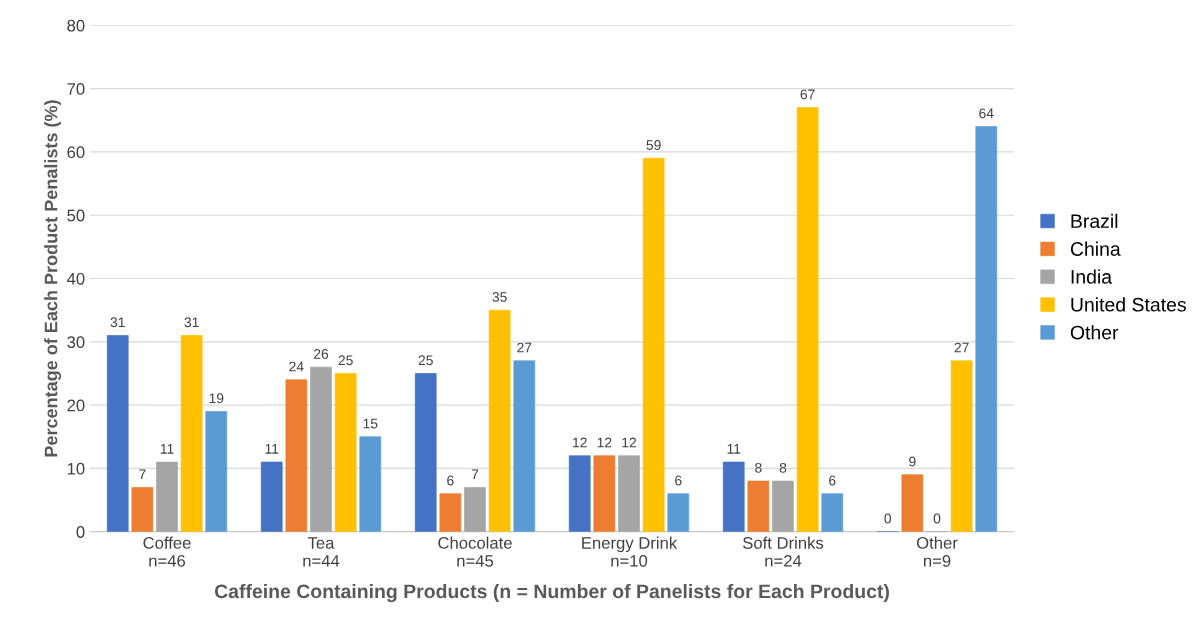 The width and height of the screenshot is (1200, 633). Describe the element at coordinates (321, 552) in the screenshot. I see `x-tick-label: Tea n=44` at that location.